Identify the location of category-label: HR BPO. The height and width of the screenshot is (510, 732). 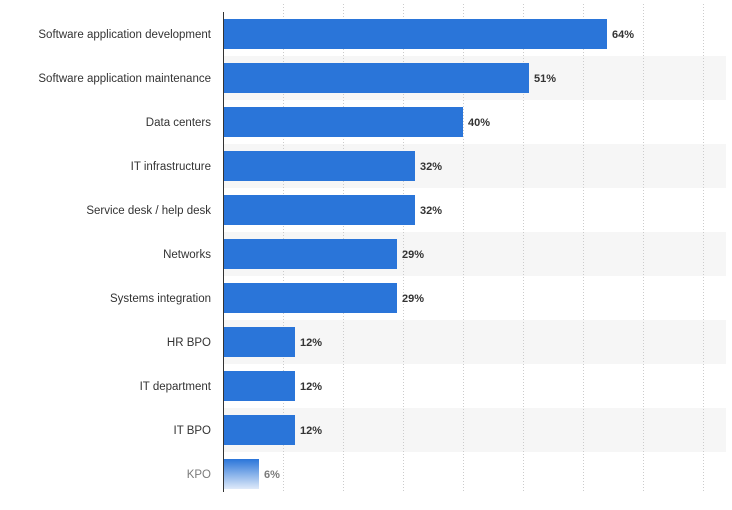
(189, 343).